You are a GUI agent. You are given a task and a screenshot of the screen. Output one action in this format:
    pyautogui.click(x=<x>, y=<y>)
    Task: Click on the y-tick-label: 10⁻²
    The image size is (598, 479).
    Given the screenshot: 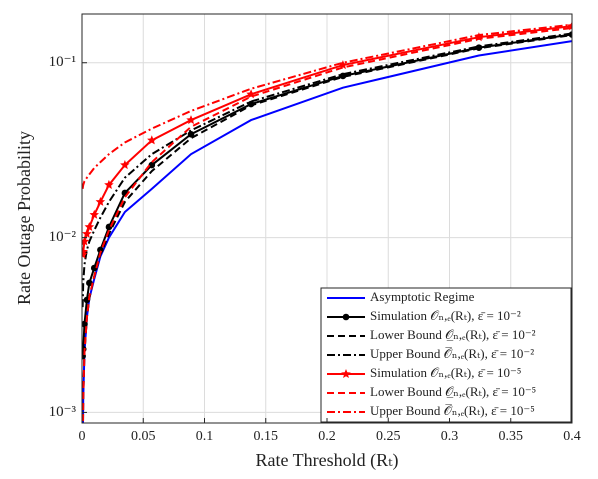 What is the action you would take?
    pyautogui.click(x=63, y=237)
    